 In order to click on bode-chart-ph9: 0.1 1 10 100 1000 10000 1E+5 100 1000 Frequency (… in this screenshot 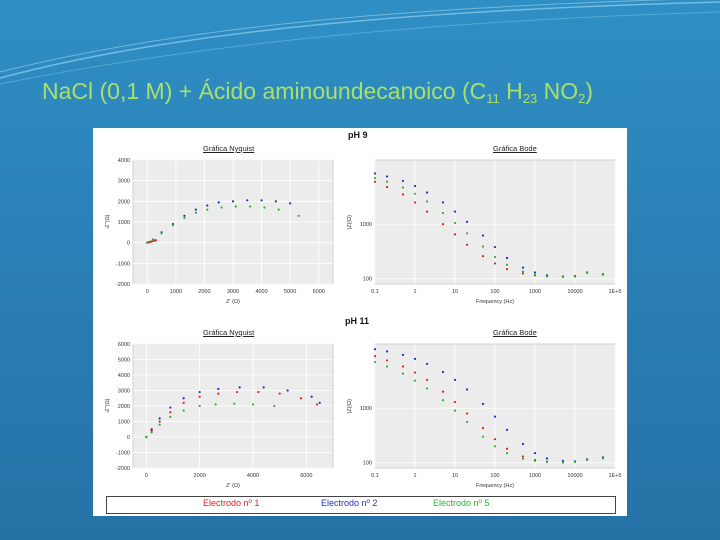, I will do `click(484, 232)`.